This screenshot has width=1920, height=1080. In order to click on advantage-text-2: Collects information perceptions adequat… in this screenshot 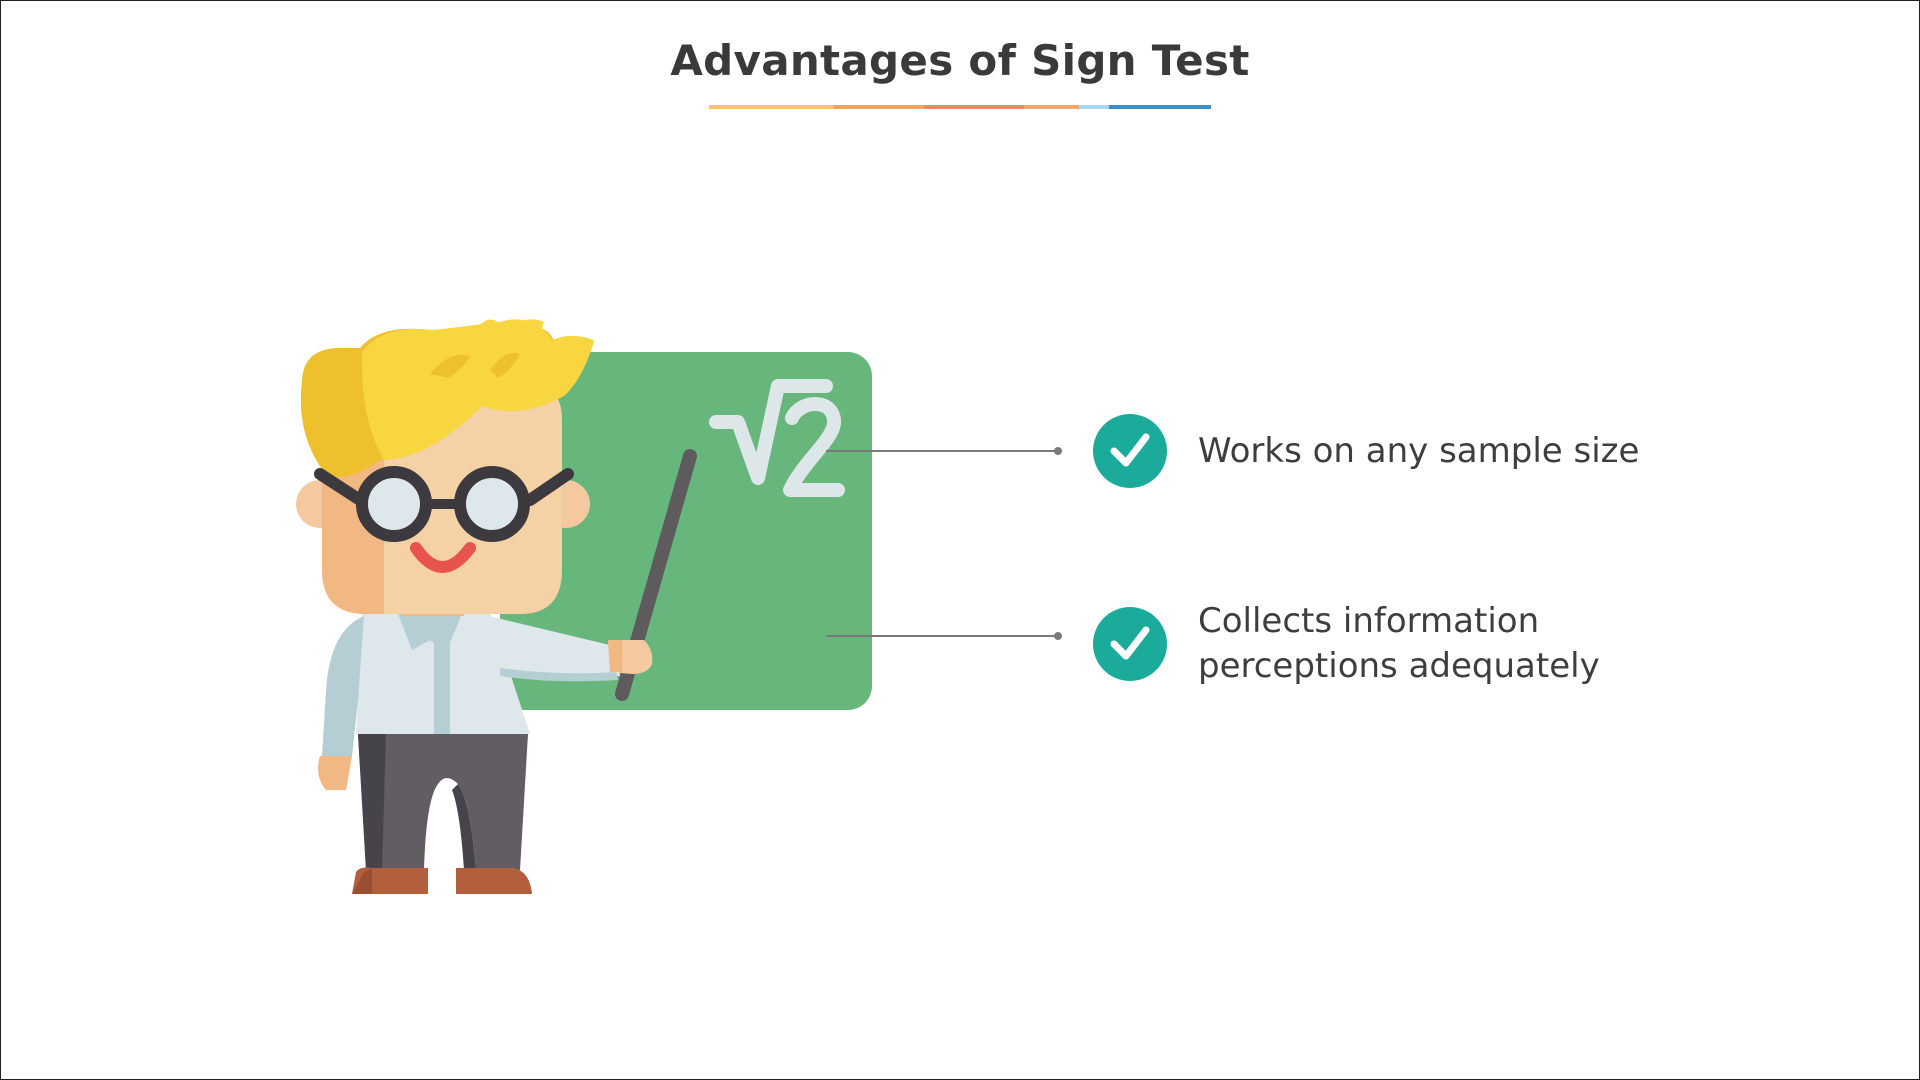, I will do `click(1399, 644)`.